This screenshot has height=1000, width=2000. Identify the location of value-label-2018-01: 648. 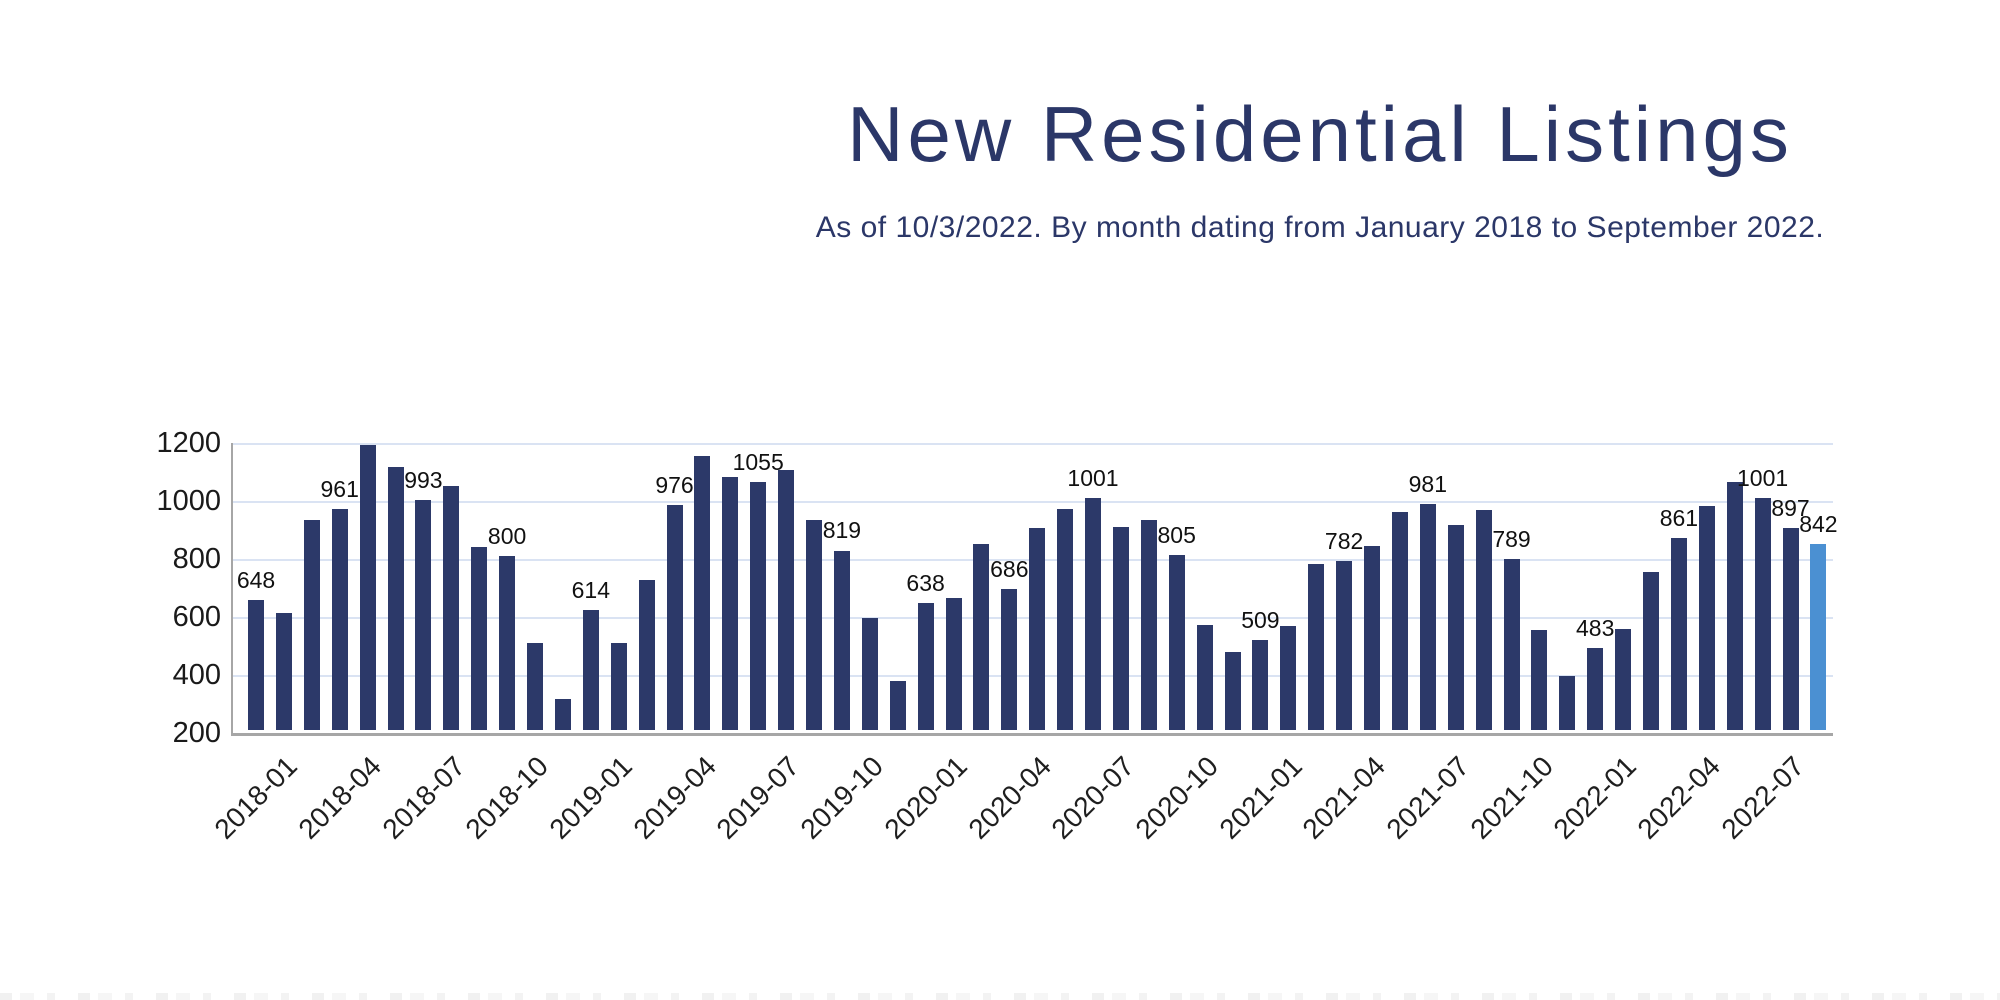
(256, 580).